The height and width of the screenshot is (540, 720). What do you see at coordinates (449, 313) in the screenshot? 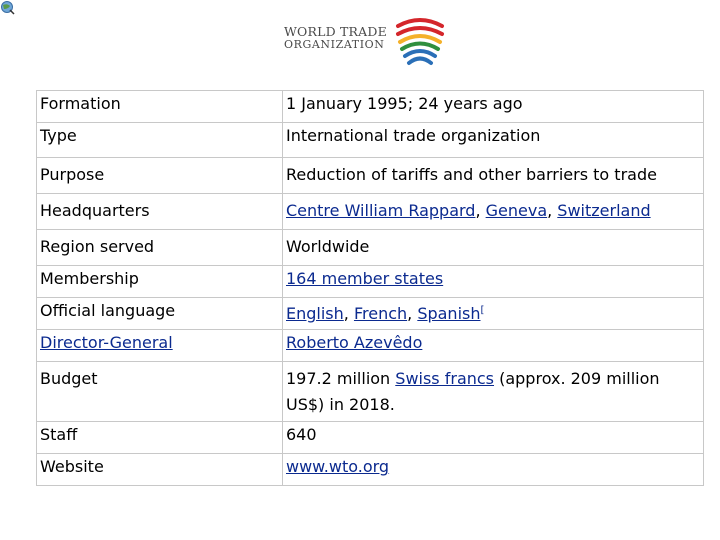
I see `link-spanish: Spanish` at bounding box center [449, 313].